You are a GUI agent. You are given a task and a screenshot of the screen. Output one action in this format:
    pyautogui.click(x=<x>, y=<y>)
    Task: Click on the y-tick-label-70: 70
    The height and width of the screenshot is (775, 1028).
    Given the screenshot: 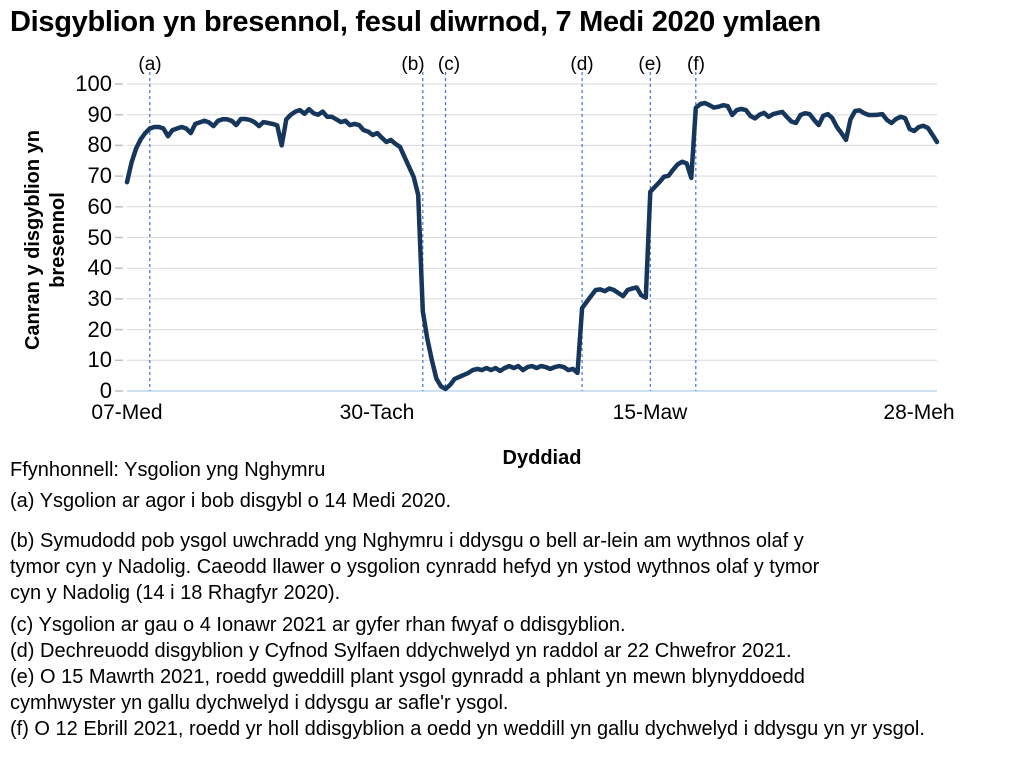 What is the action you would take?
    pyautogui.click(x=99, y=175)
    